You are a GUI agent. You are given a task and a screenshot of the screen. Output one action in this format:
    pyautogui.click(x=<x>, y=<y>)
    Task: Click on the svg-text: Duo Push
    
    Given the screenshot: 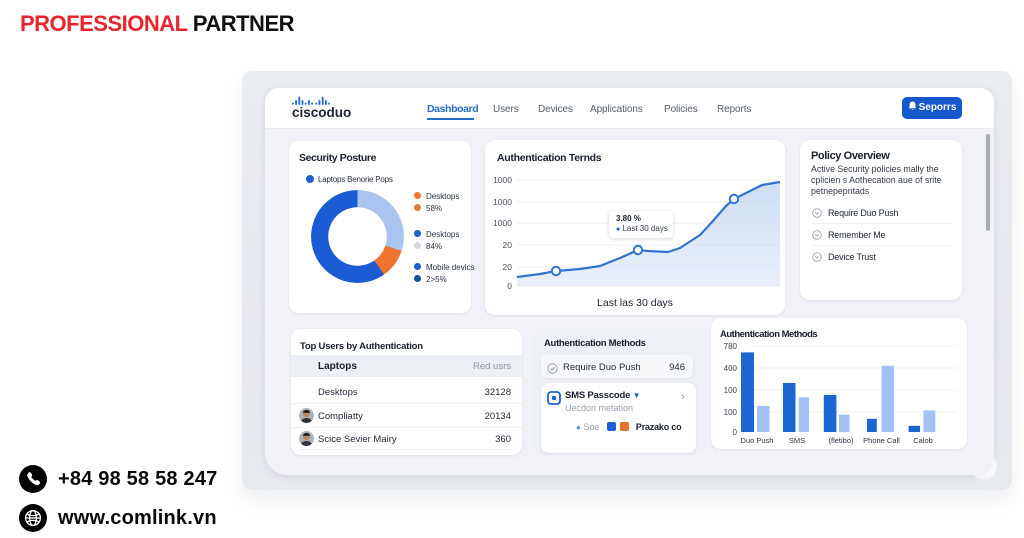 What is the action you would take?
    pyautogui.click(x=757, y=440)
    